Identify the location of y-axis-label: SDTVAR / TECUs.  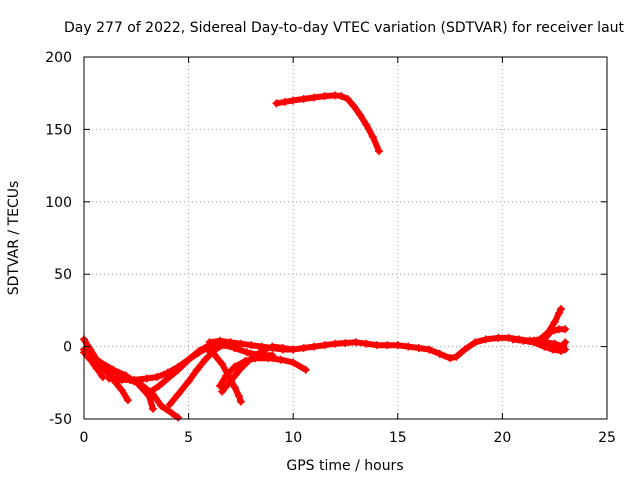
(14, 238).